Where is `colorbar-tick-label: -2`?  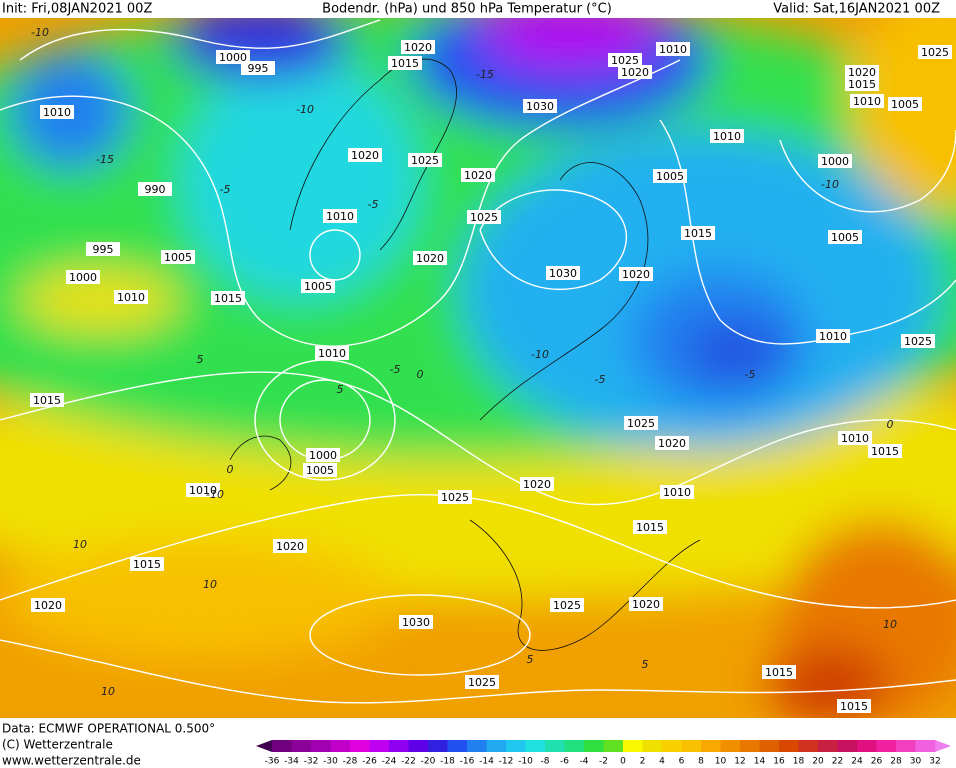 colorbar-tick-label: -2 is located at coordinates (603, 762).